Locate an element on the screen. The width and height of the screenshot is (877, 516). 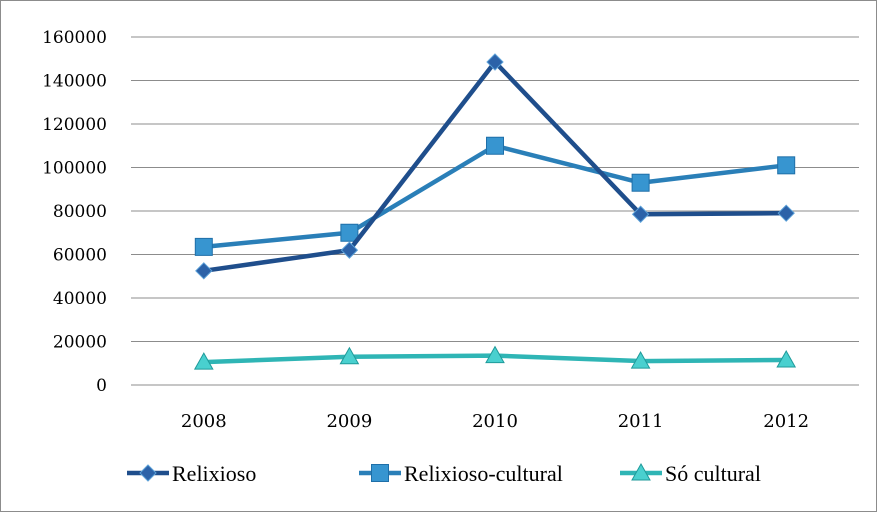
legend: Relixioso Relixioso-cultural Só cultural is located at coordinates (444, 473).